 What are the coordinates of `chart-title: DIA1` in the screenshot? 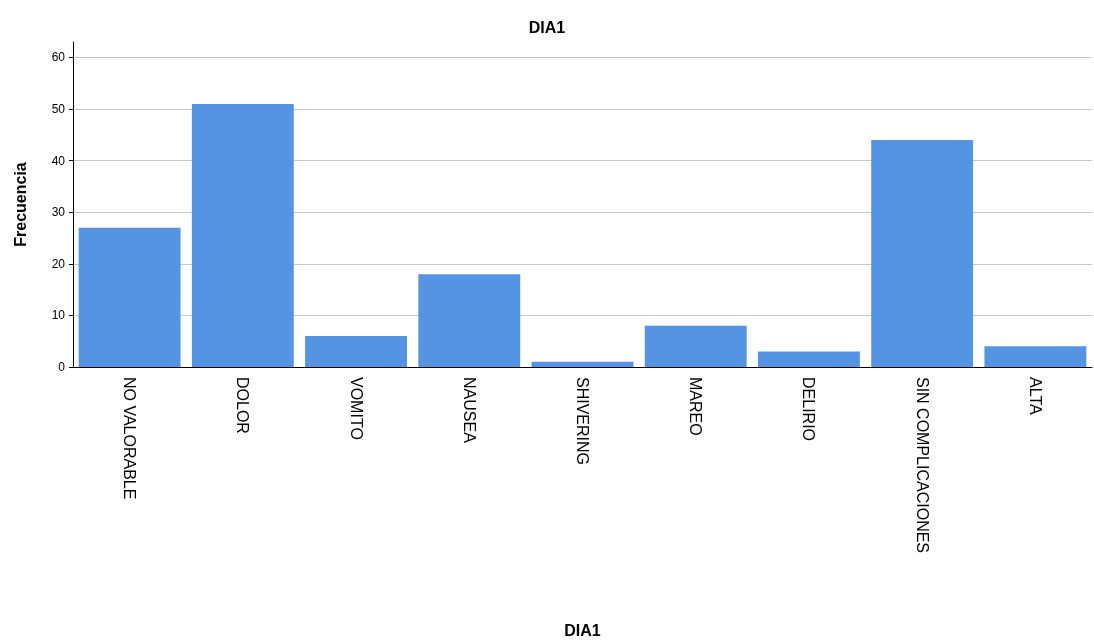 It's located at (547, 27).